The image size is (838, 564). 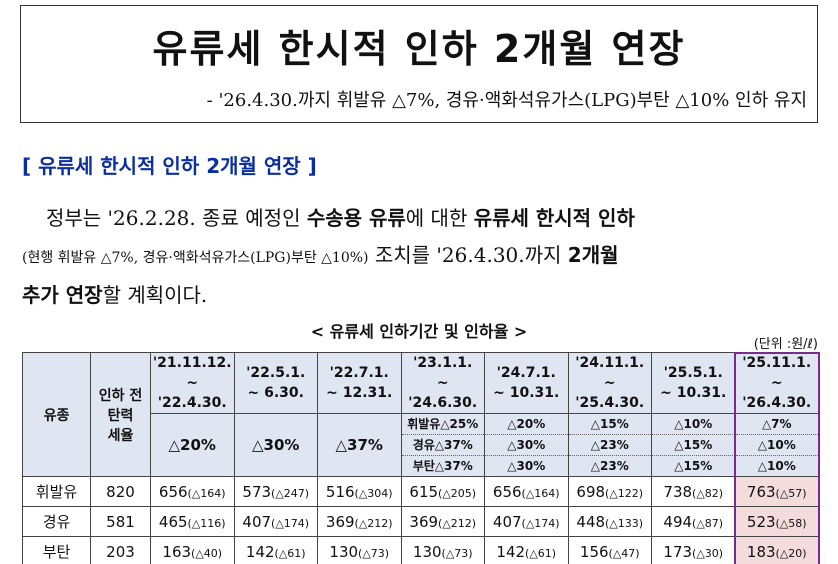 What do you see at coordinates (359, 393) in the screenshot?
I see `period-line: ~ 12.31.` at bounding box center [359, 393].